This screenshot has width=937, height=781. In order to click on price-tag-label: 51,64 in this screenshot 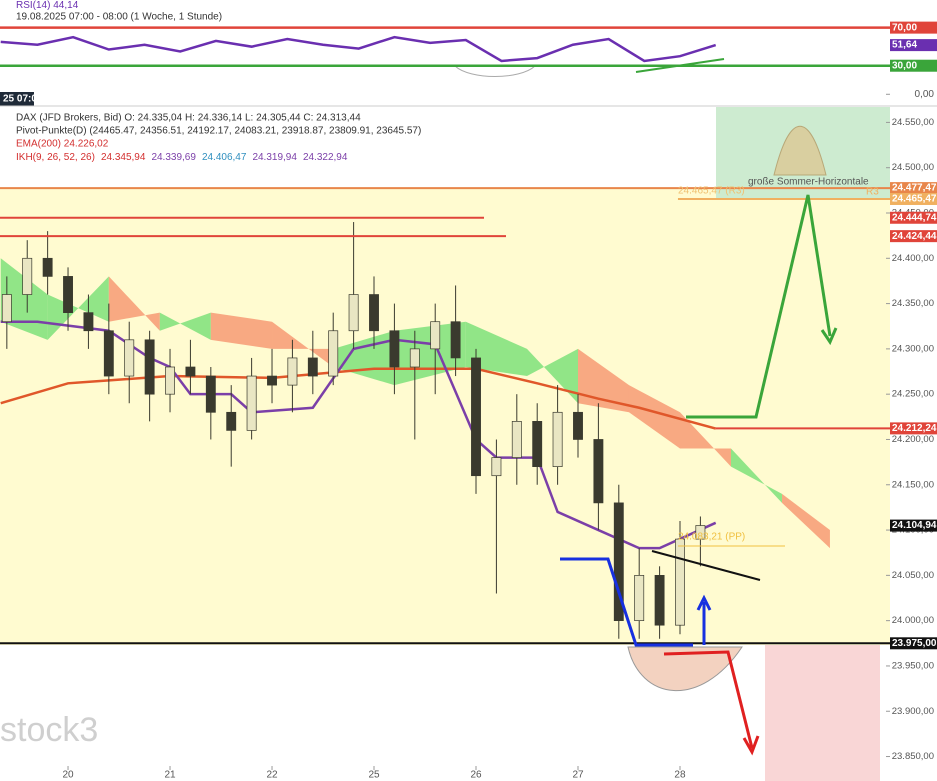, I will do `click(904, 45)`.